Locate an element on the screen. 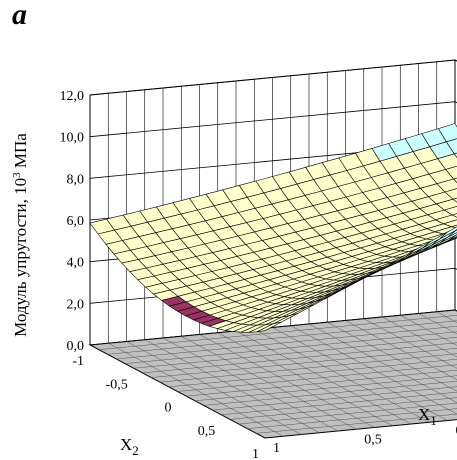  svg-text: Модуль упругости, 103 МПа is located at coordinates (20, 235).